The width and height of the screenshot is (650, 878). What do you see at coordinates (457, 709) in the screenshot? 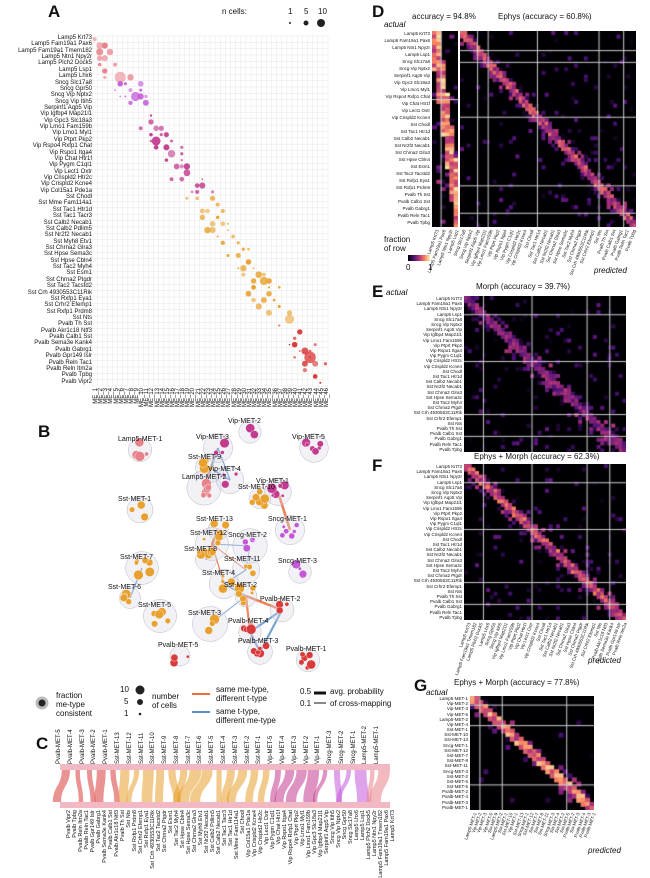
I see `heatmap-row-label: Vip-MET-3` at bounding box center [457, 709].